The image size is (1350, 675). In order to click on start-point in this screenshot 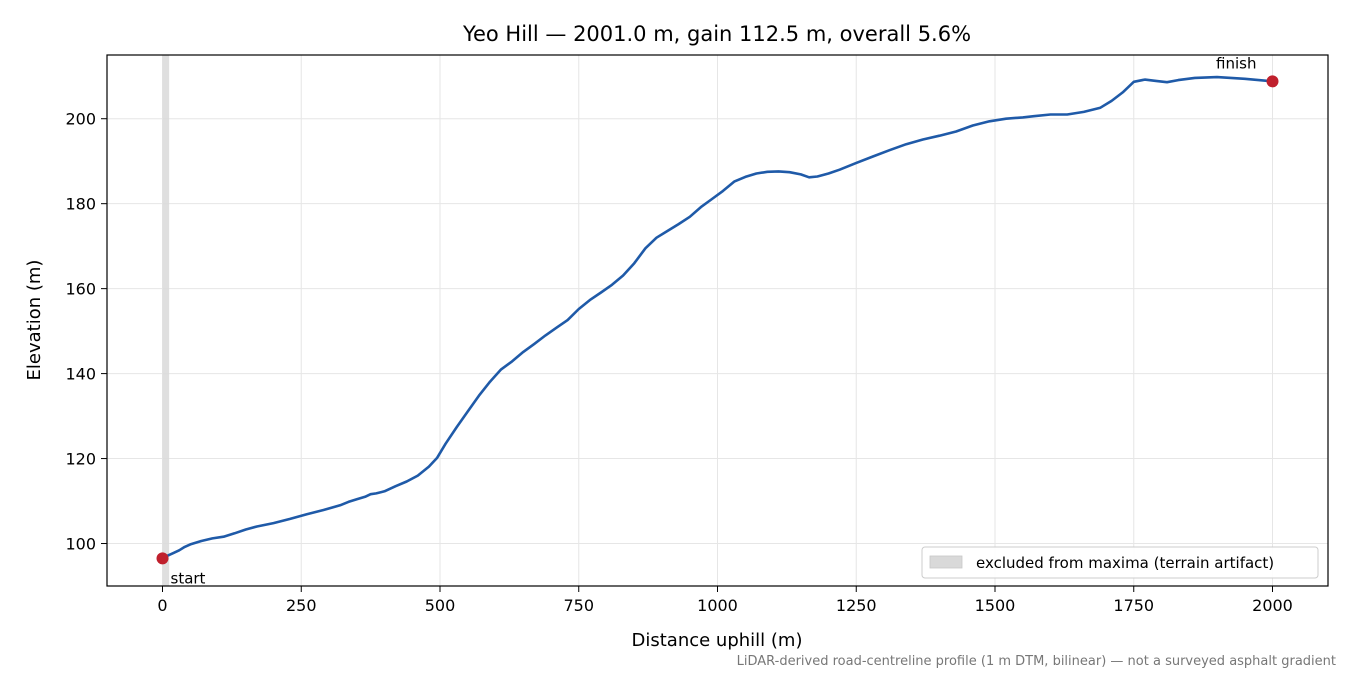, I will do `click(162, 558)`.